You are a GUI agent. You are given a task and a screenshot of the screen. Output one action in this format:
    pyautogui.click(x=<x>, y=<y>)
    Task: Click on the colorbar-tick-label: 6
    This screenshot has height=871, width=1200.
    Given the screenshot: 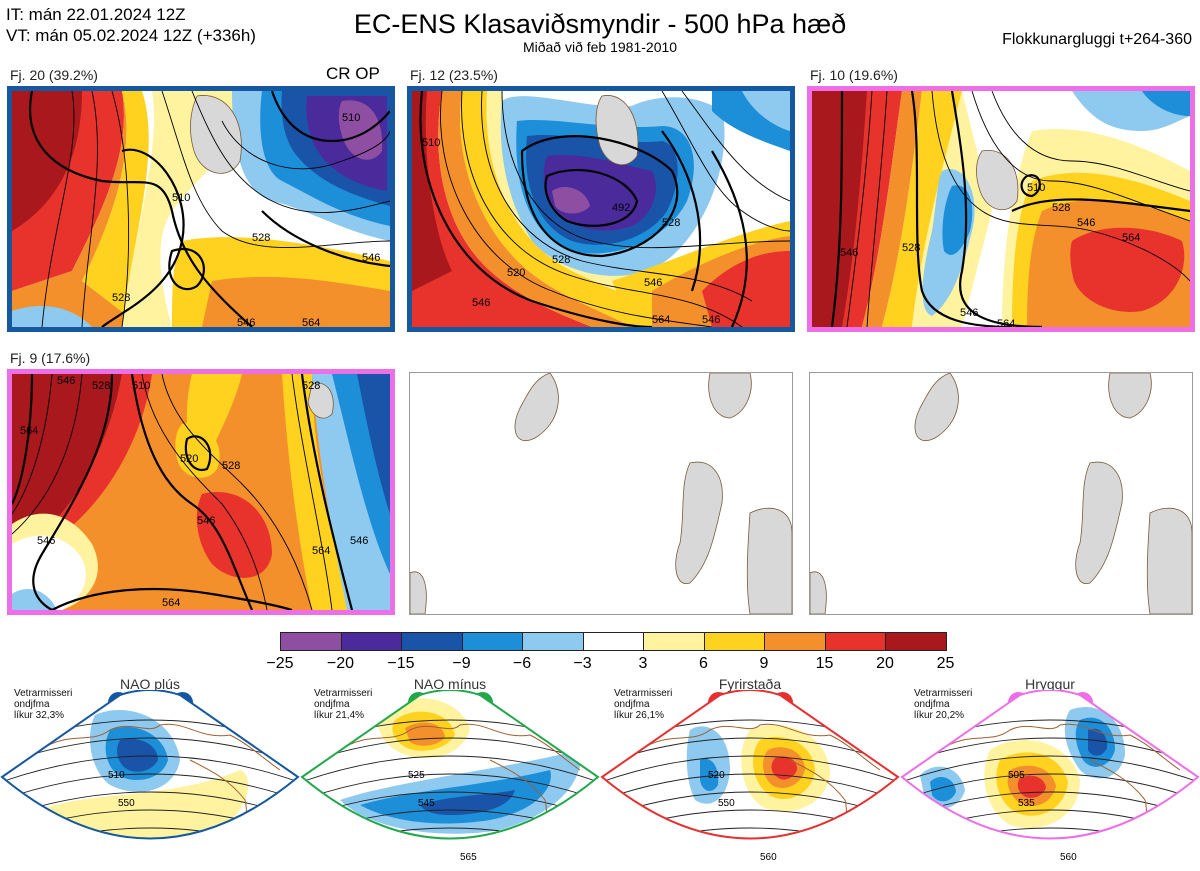 What is the action you would take?
    pyautogui.click(x=703, y=663)
    